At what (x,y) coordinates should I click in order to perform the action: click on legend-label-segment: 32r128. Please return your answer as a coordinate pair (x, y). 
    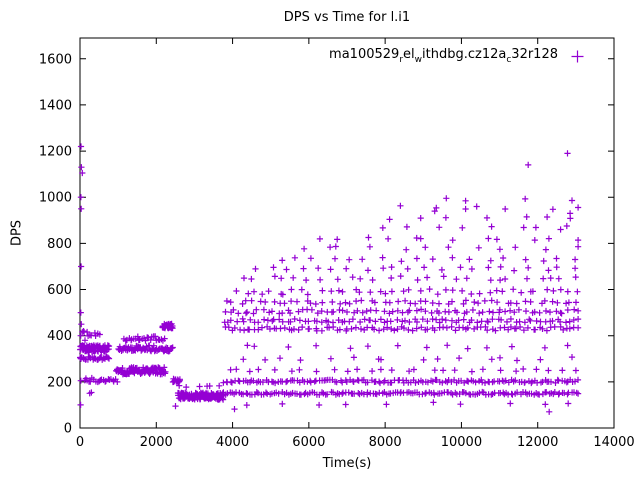
    Looking at the image, I should click on (534, 54).